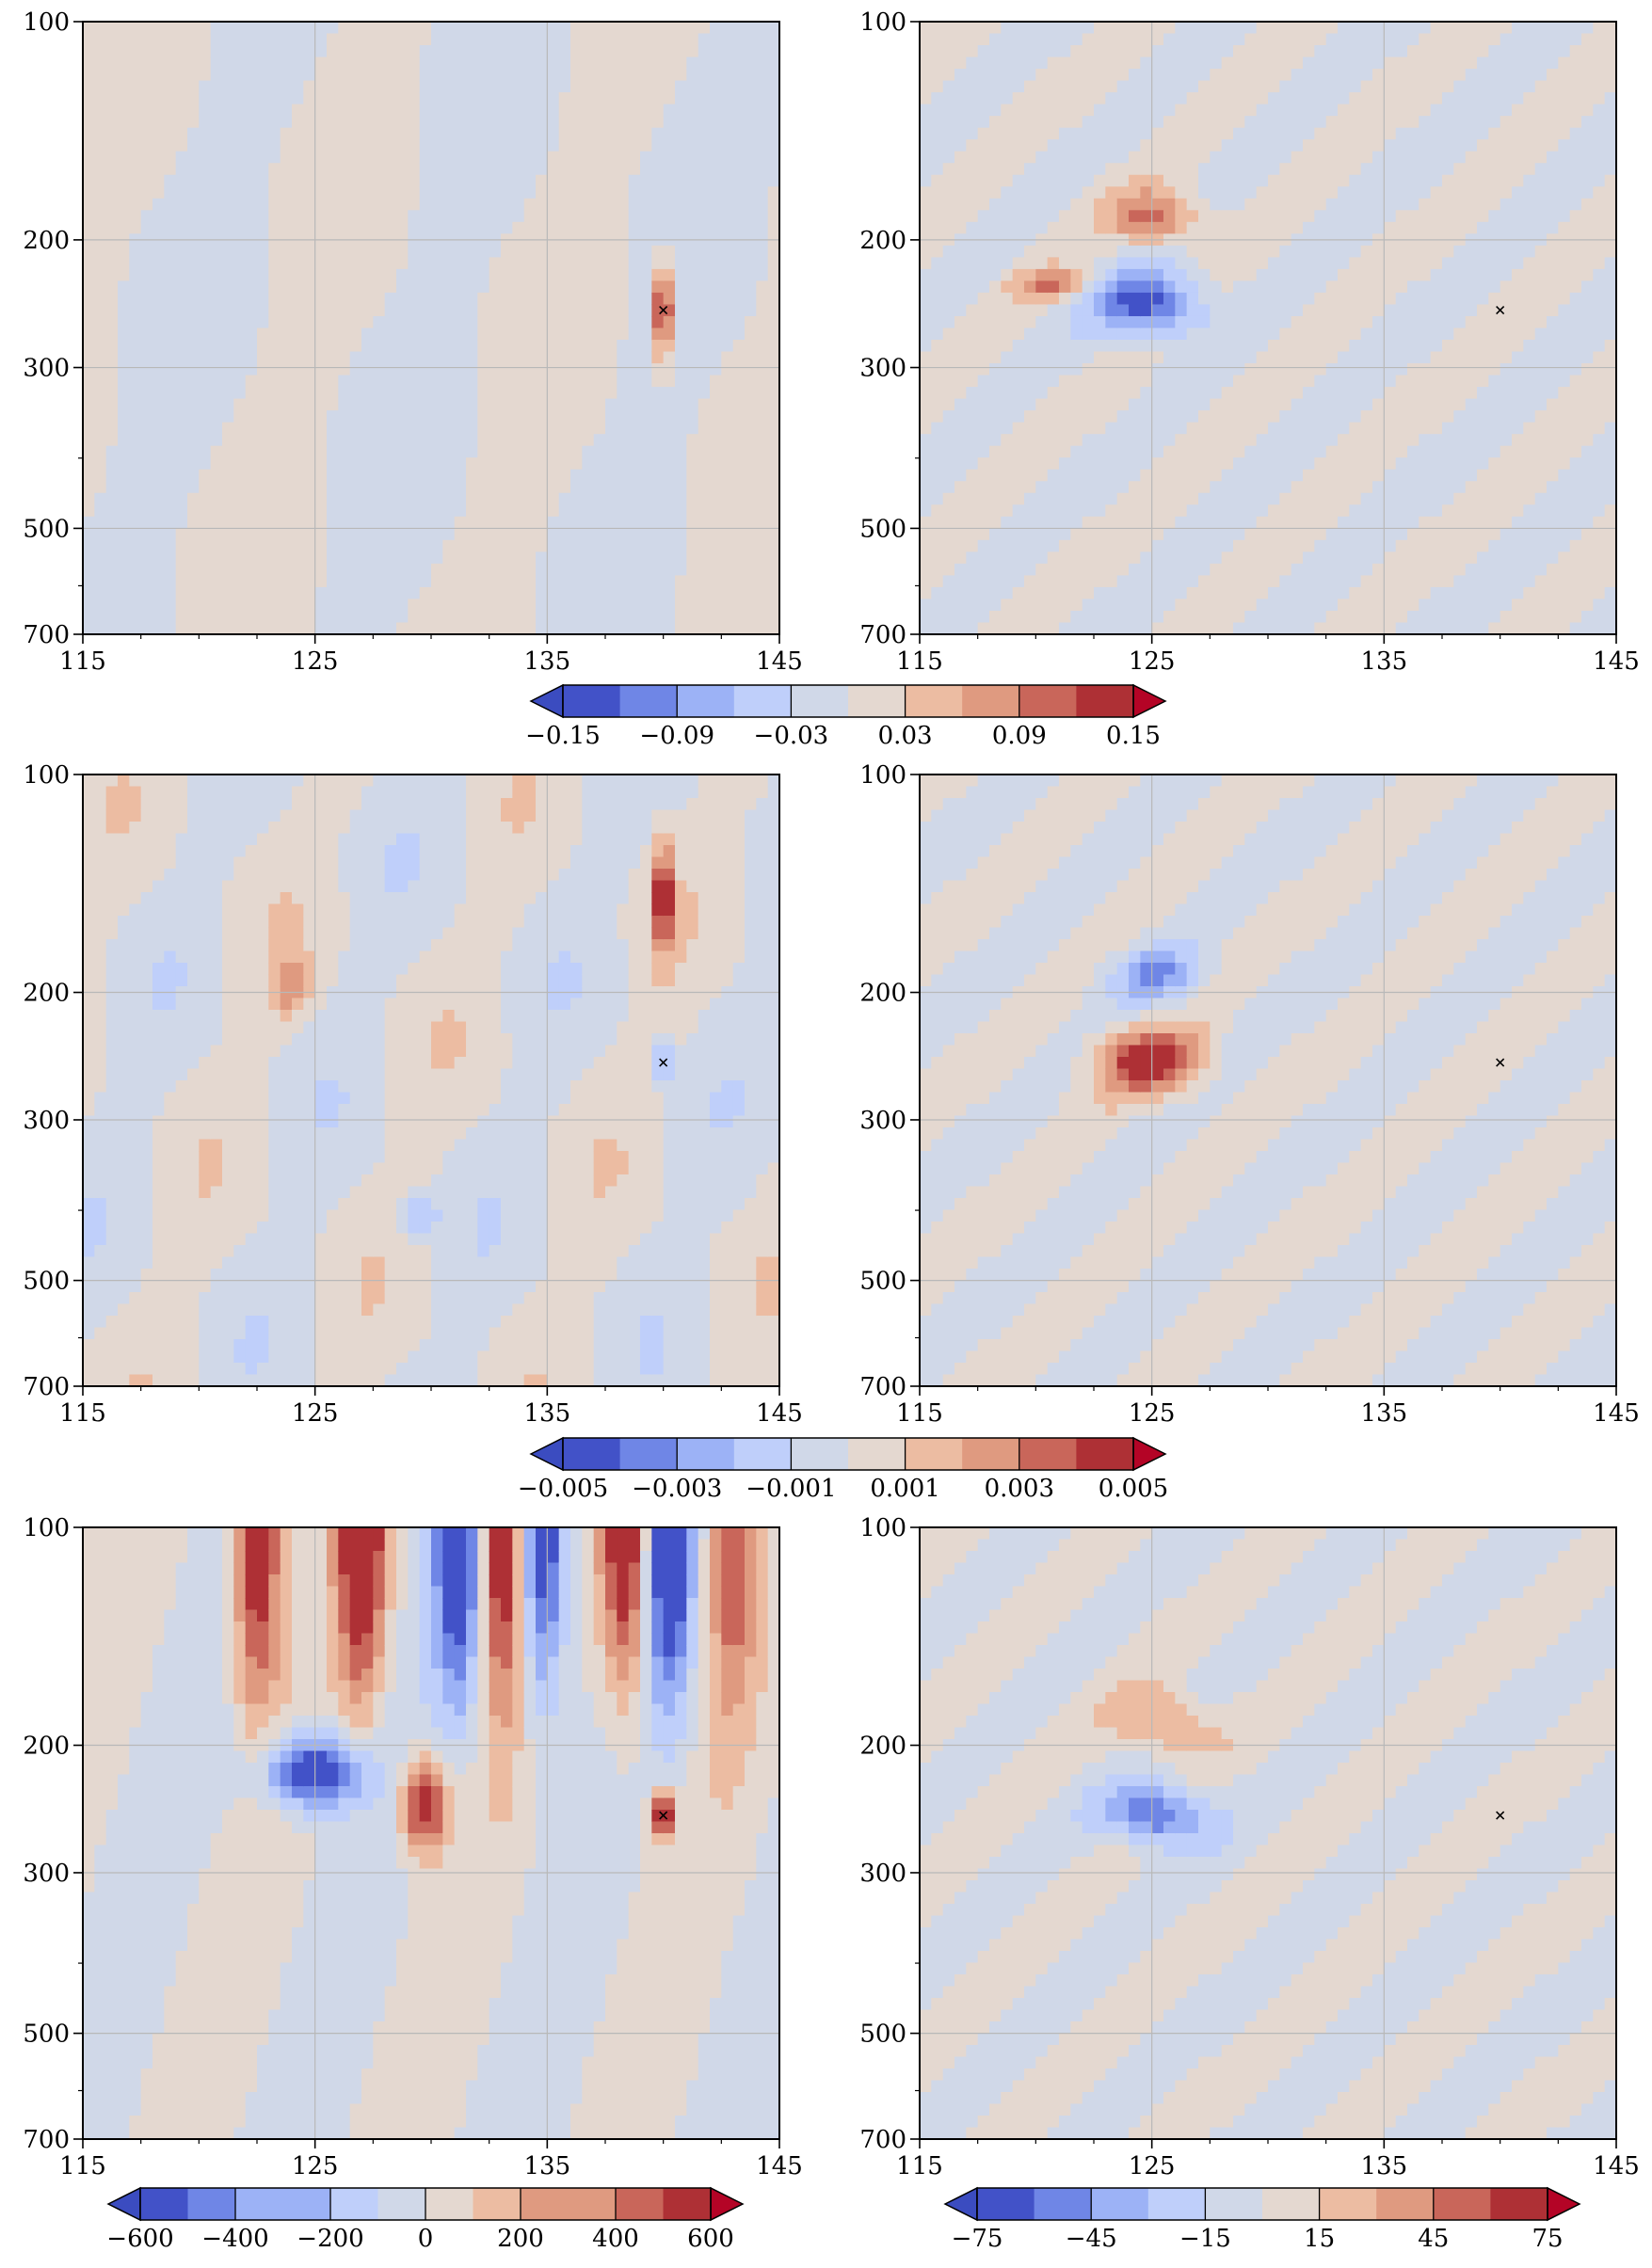 This screenshot has width=1652, height=2268. What do you see at coordinates (547, 661) in the screenshot?
I see `x-tick-label-135: 135` at bounding box center [547, 661].